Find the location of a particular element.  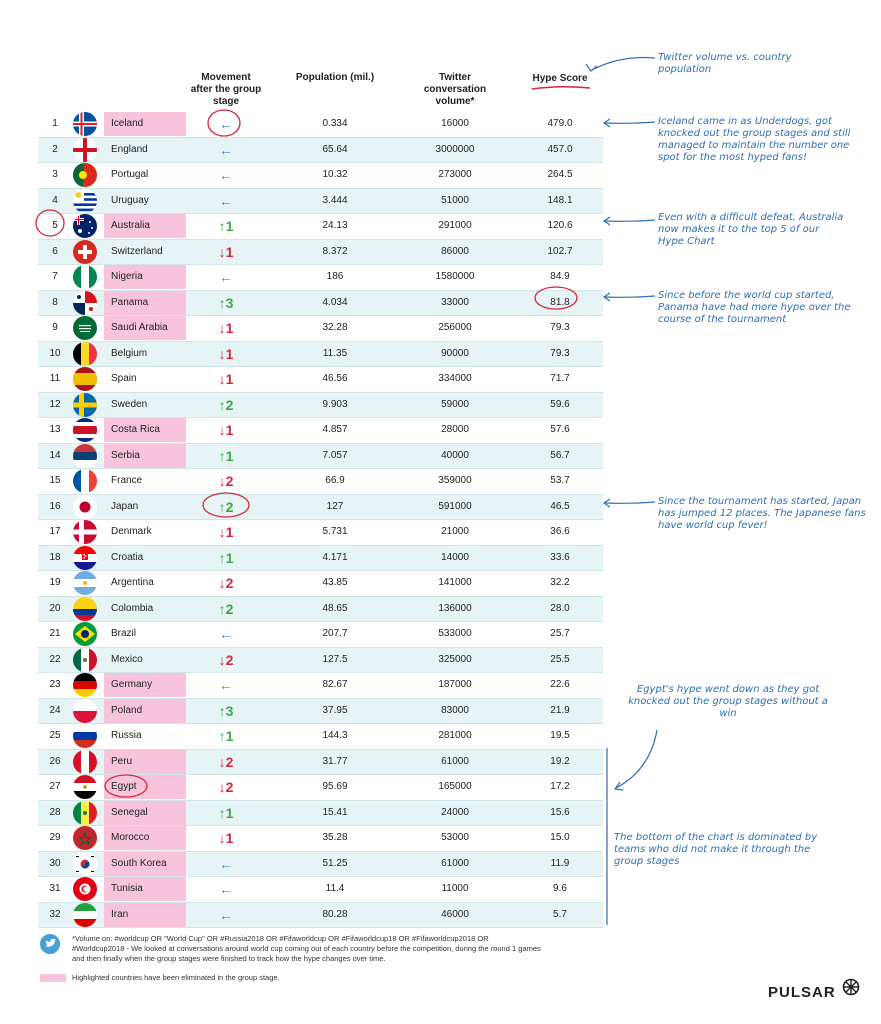

england-flag-icon is located at coordinates (85, 149).